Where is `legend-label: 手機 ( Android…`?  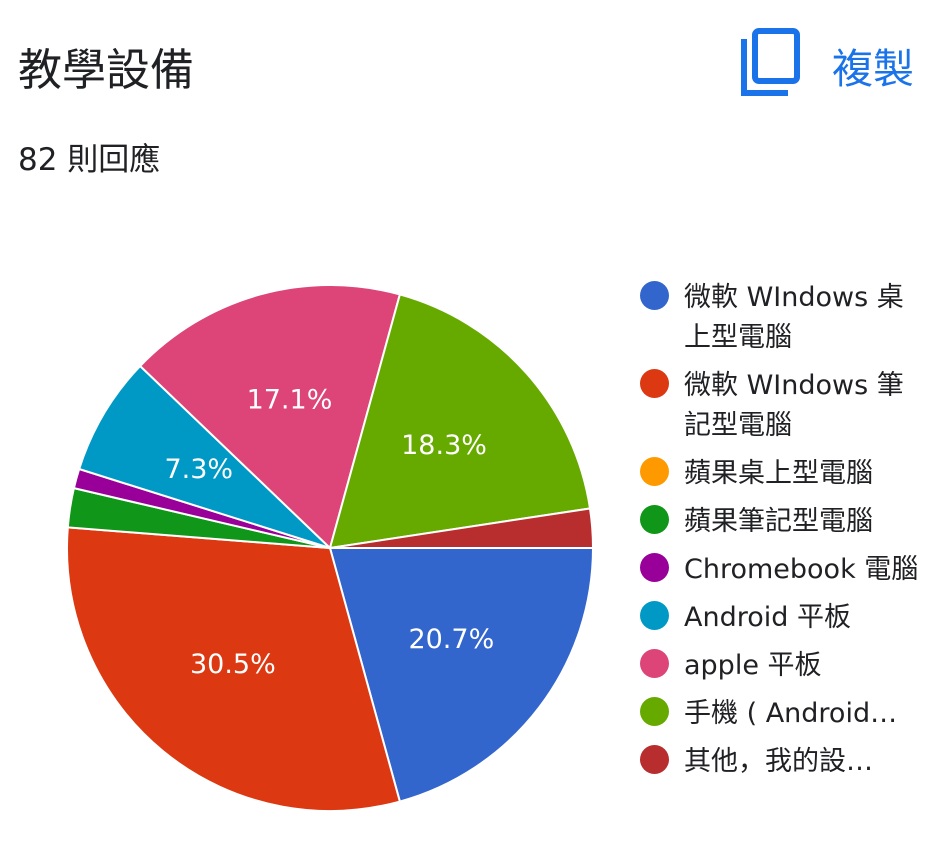
legend-label: 手機 ( Android… is located at coordinates (791, 713).